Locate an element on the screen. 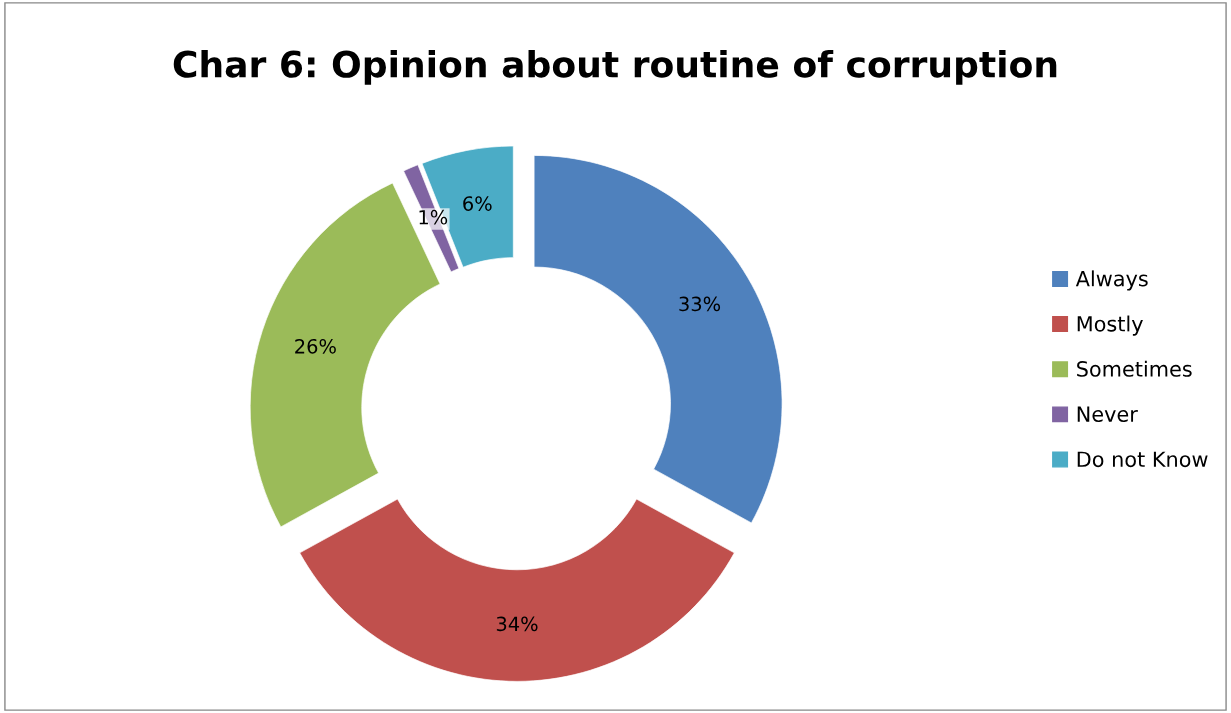 This screenshot has height=713, width=1231. legend-label: Never is located at coordinates (1107, 414).